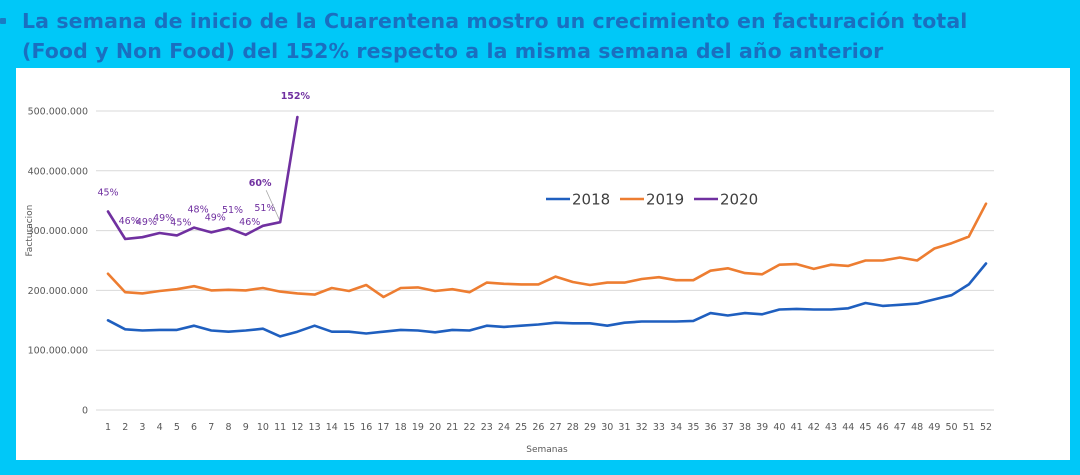  I want to click on x-axis-title: Semanas, so click(547, 450).